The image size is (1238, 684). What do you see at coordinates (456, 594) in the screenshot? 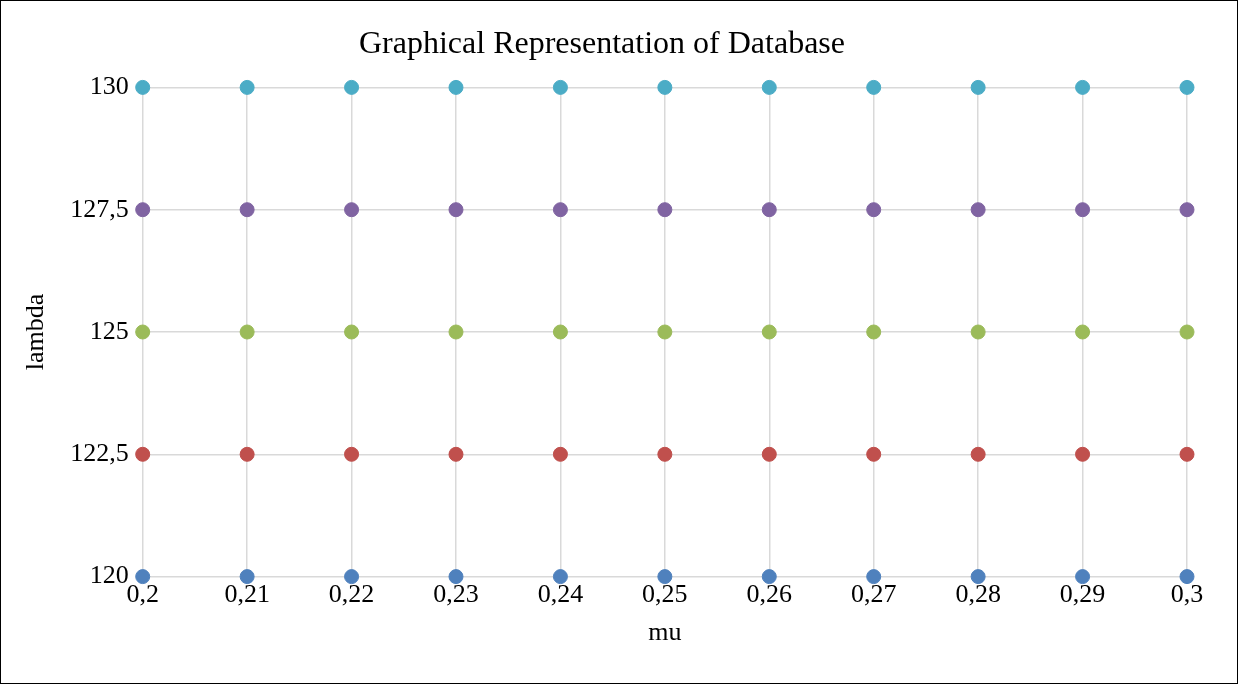
I see `x-tick-label: 0,23` at bounding box center [456, 594].